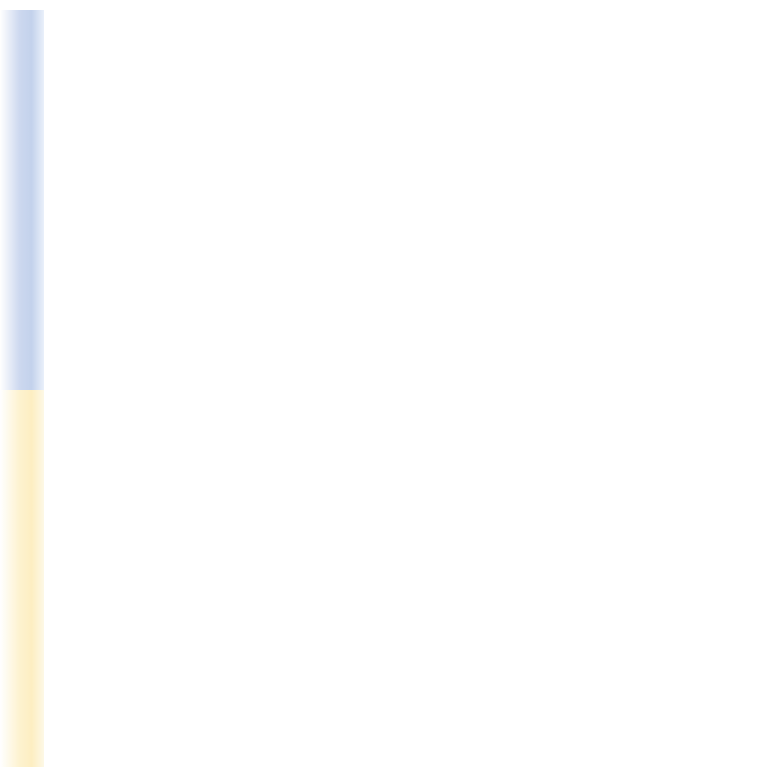 This screenshot has width=768, height=767. What do you see at coordinates (22, 200) in the screenshot?
I see `sidebar-band-wse2` at bounding box center [22, 200].